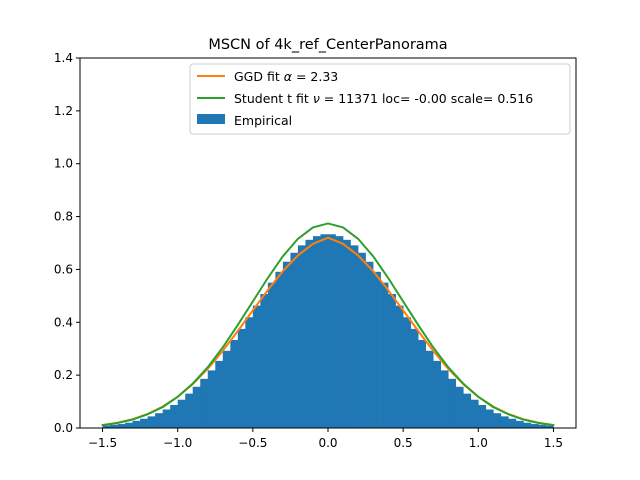  Describe the element at coordinates (63, 428) in the screenshot. I see `y-tick-label: 0.0` at that location.